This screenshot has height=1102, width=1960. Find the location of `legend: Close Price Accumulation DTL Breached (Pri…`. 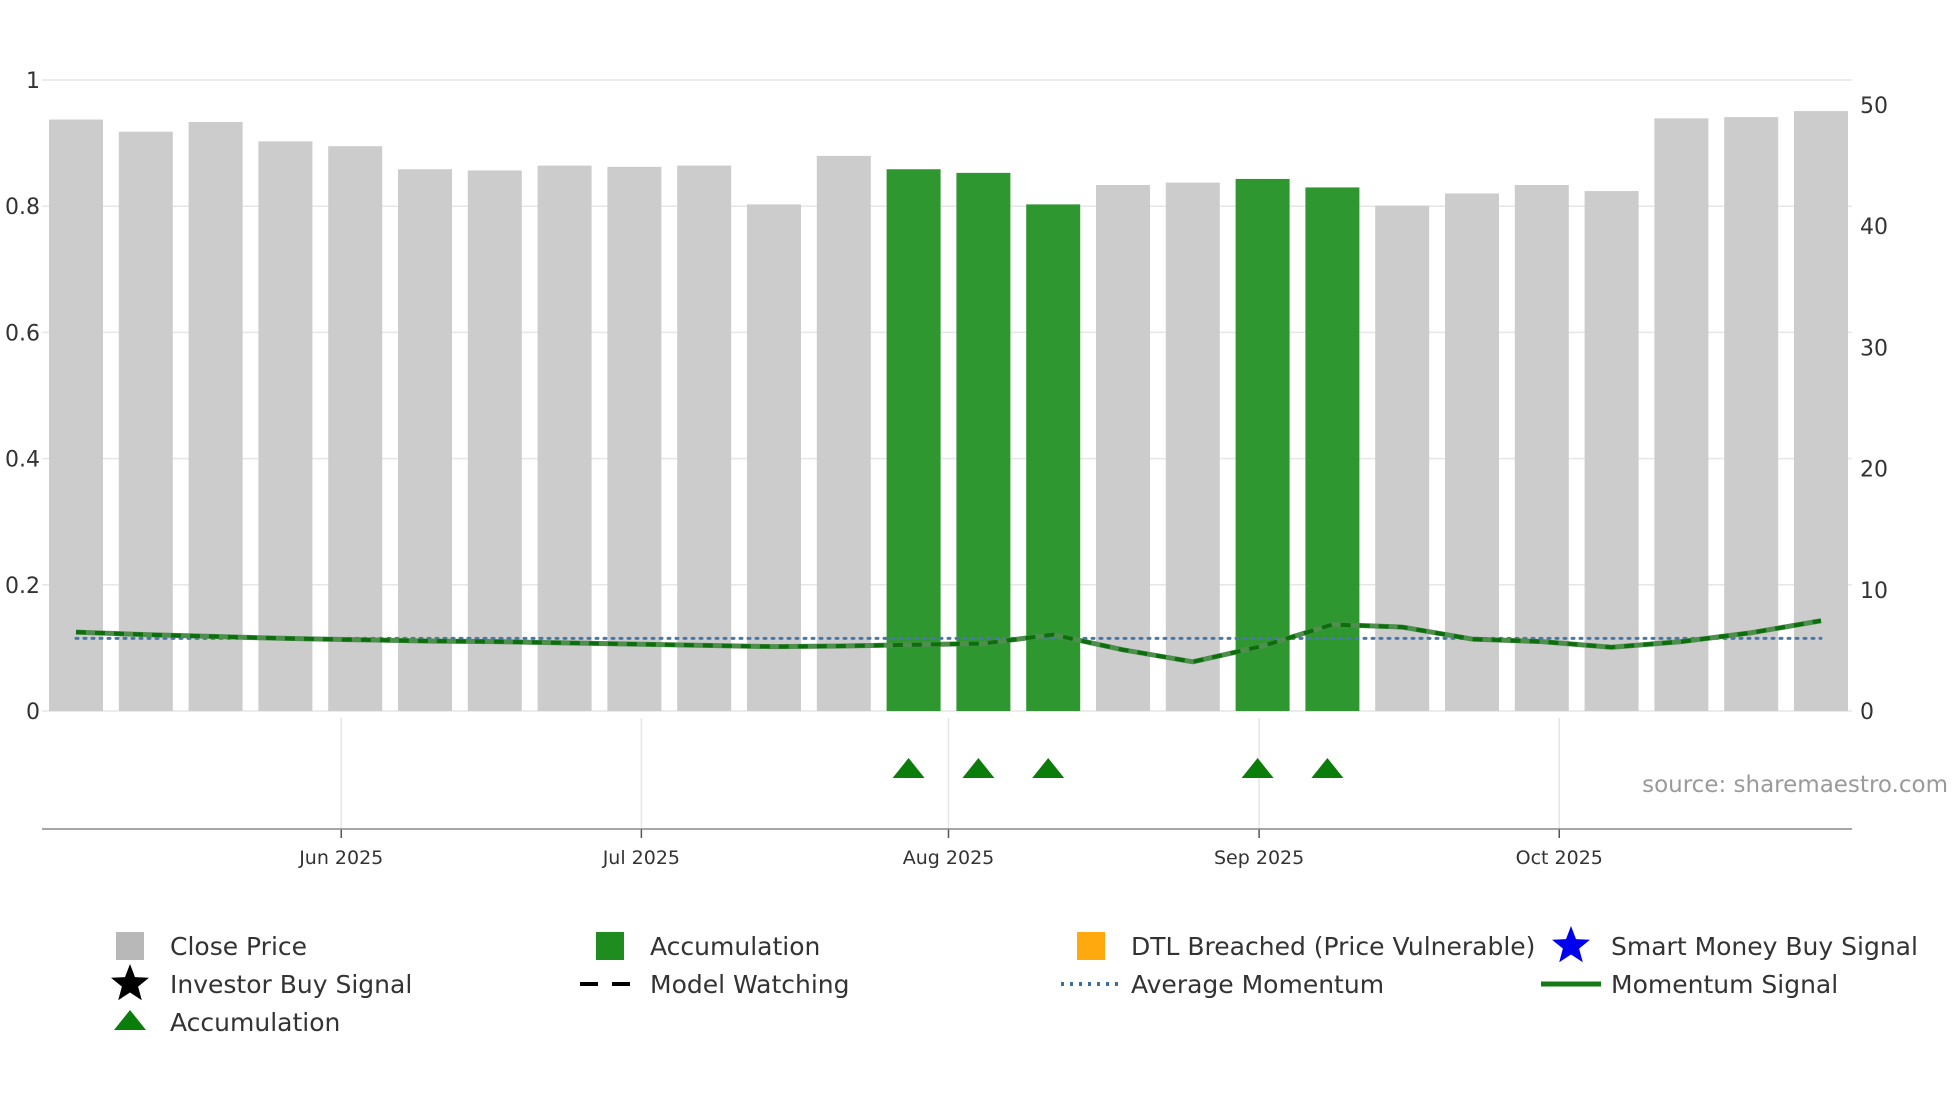

legend: Close Price Accumulation DTL Breached (Pri… is located at coordinates (1014, 981).